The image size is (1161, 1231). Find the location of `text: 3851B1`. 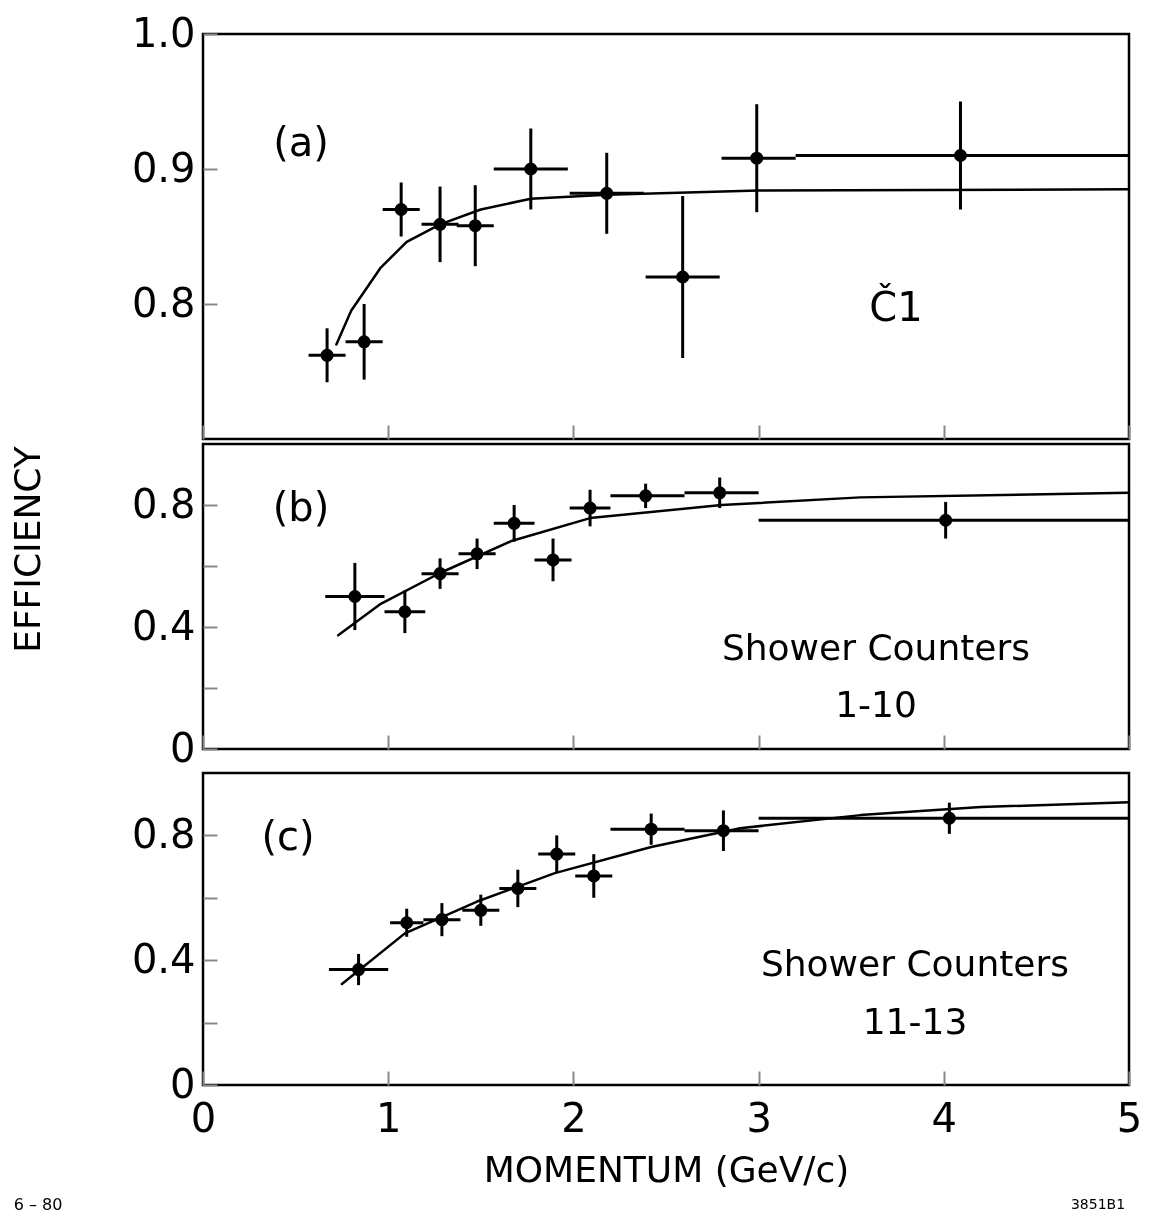

text: 3851B1 is located at coordinates (1098, 1204).